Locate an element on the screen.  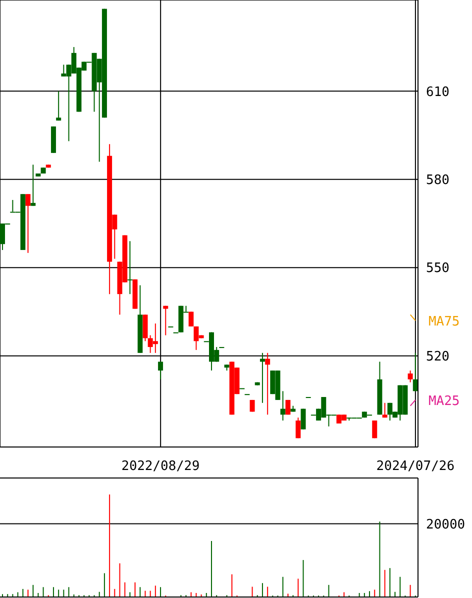
y-tick-label: 520 is located at coordinates (438, 356).